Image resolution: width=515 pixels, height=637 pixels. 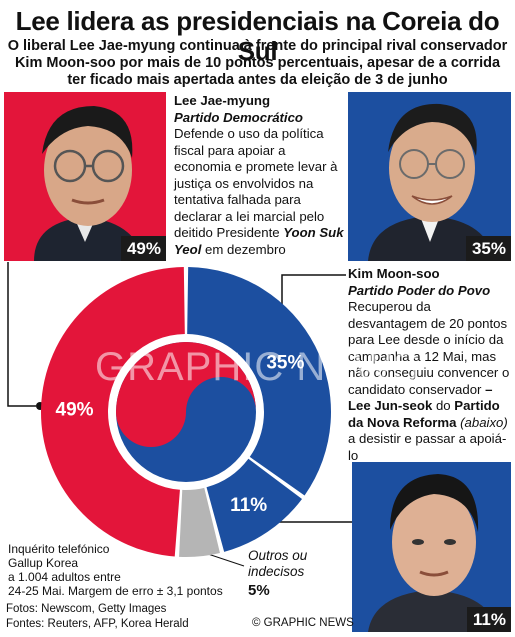 What do you see at coordinates (420, 397) in the screenshot?
I see `kim-bio-lee-jun-seok: – Lee Jun-seok` at bounding box center [420, 397].